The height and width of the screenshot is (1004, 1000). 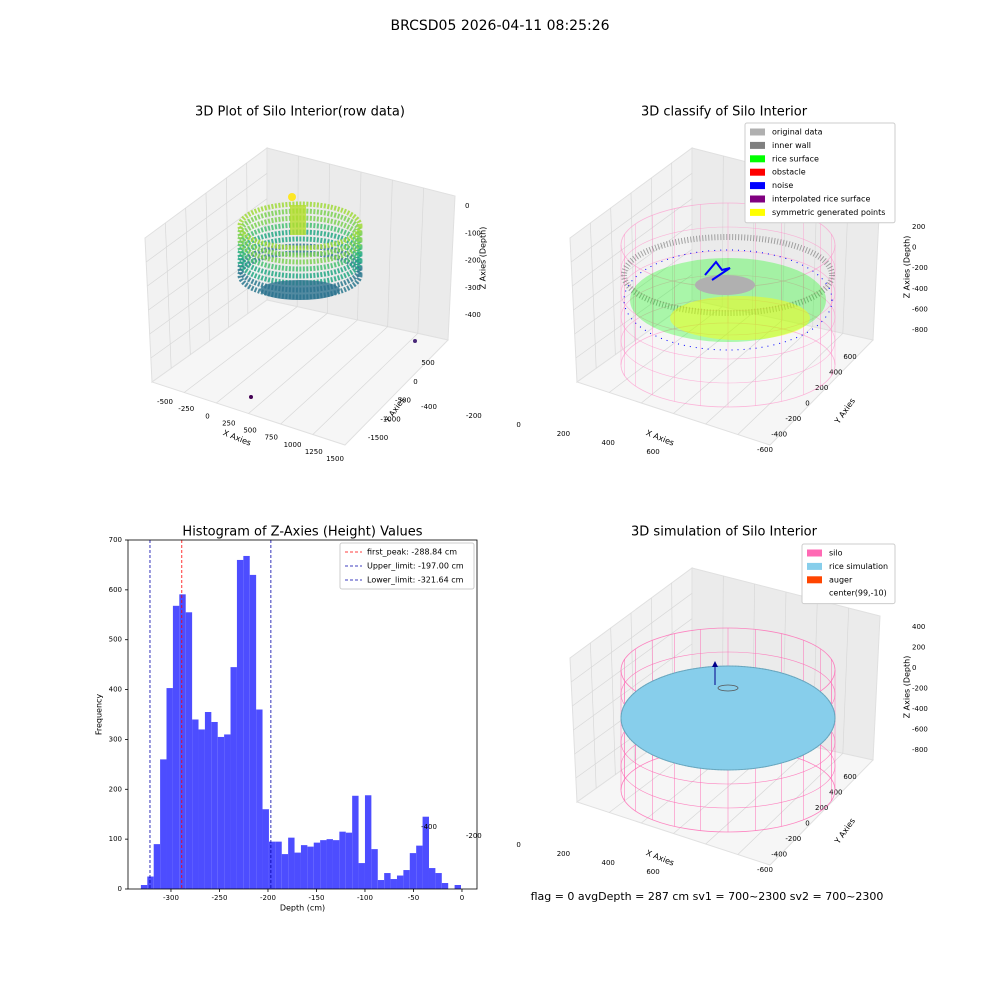 What do you see at coordinates (725, 285) in the screenshot?
I see `original-data` at bounding box center [725, 285].